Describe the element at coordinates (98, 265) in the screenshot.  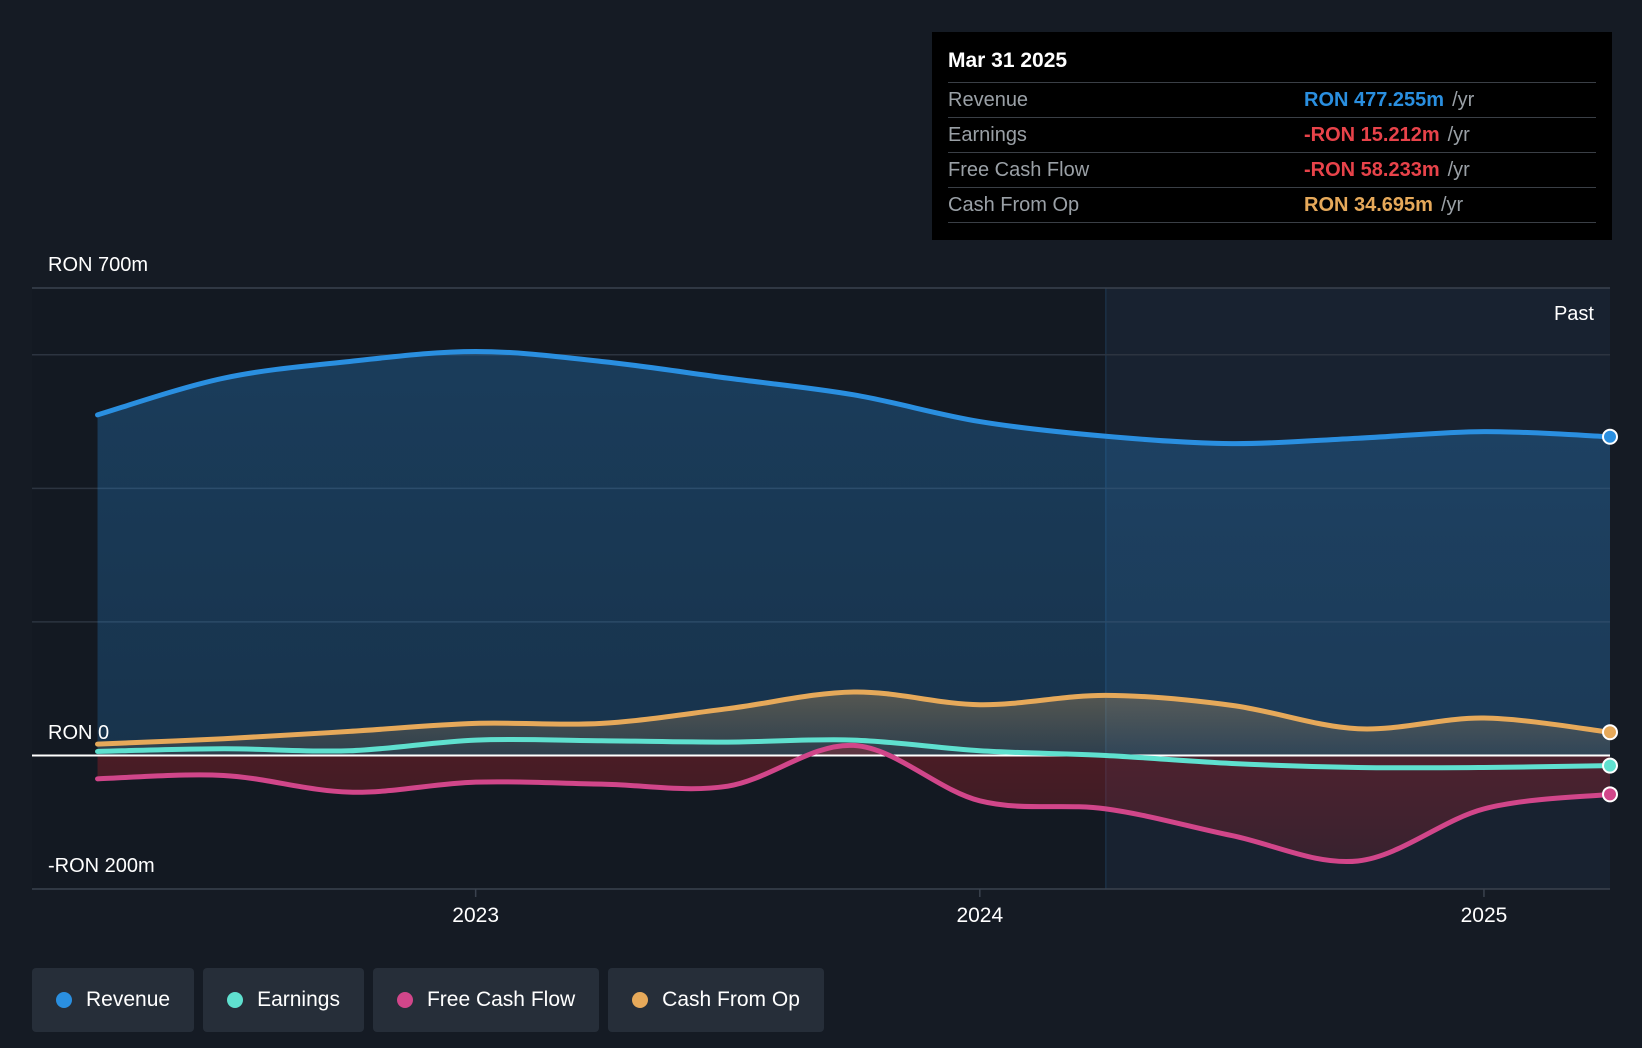
I see `y-axis-label-top: RON 700m` at that location.